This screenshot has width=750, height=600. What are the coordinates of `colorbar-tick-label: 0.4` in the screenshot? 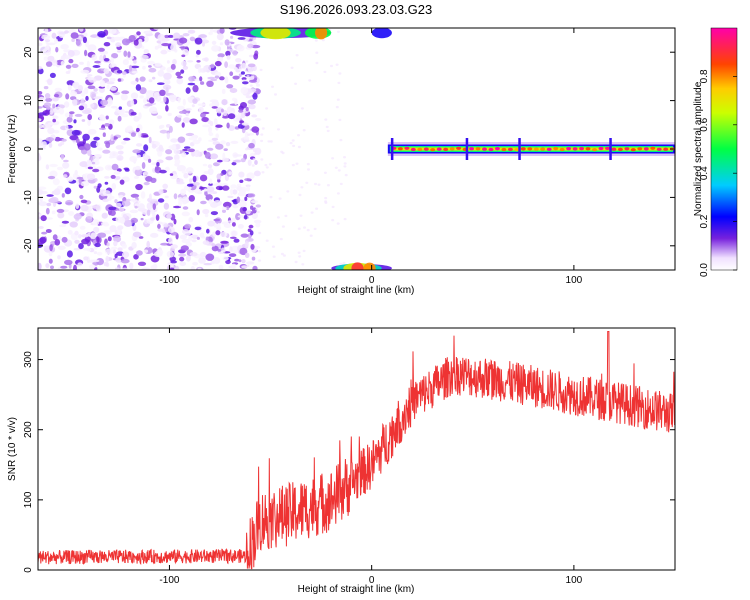 It's located at (704, 173).